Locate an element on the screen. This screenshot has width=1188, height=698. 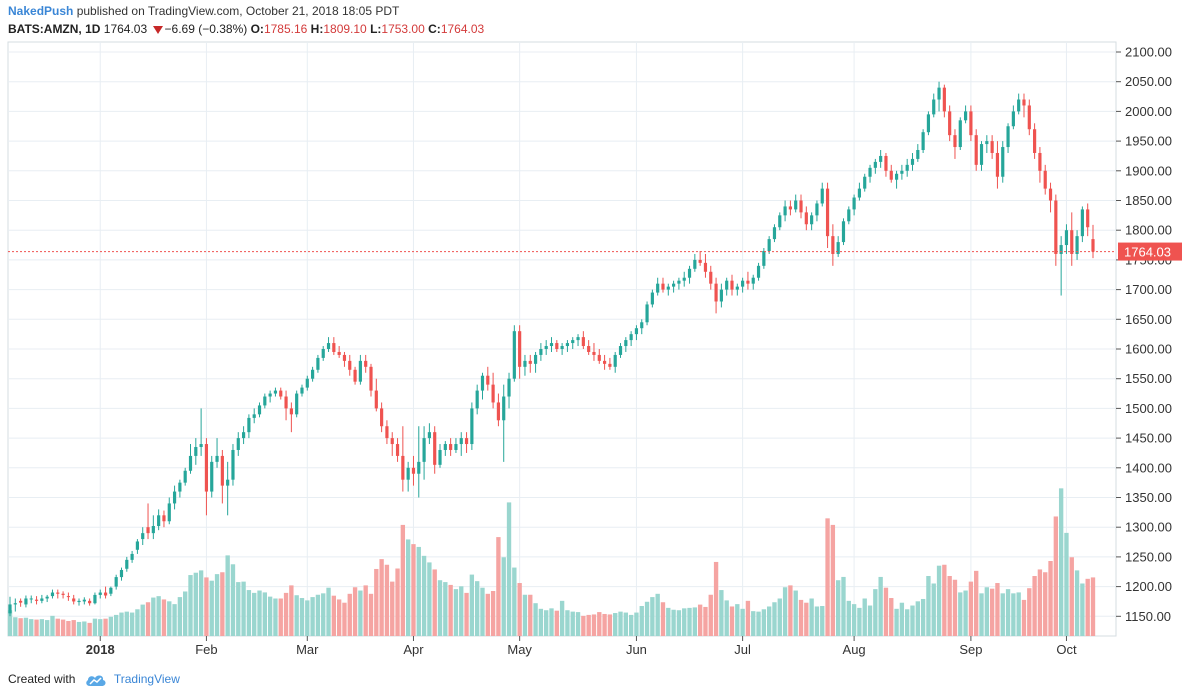
last-price-tag is located at coordinates (1150, 251).